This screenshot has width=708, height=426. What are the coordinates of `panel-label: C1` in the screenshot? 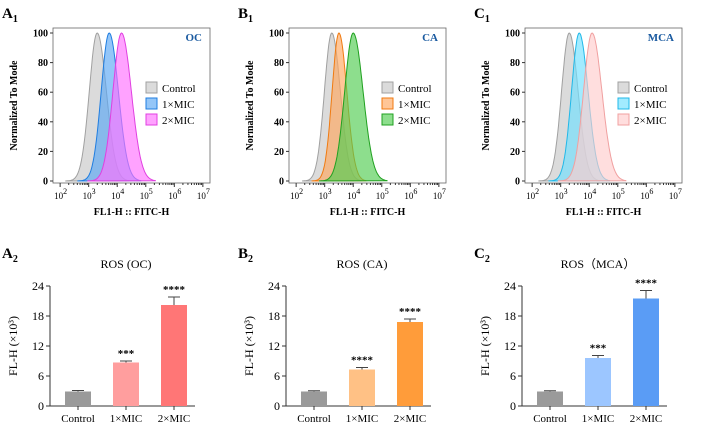 It's located at (482, 15).